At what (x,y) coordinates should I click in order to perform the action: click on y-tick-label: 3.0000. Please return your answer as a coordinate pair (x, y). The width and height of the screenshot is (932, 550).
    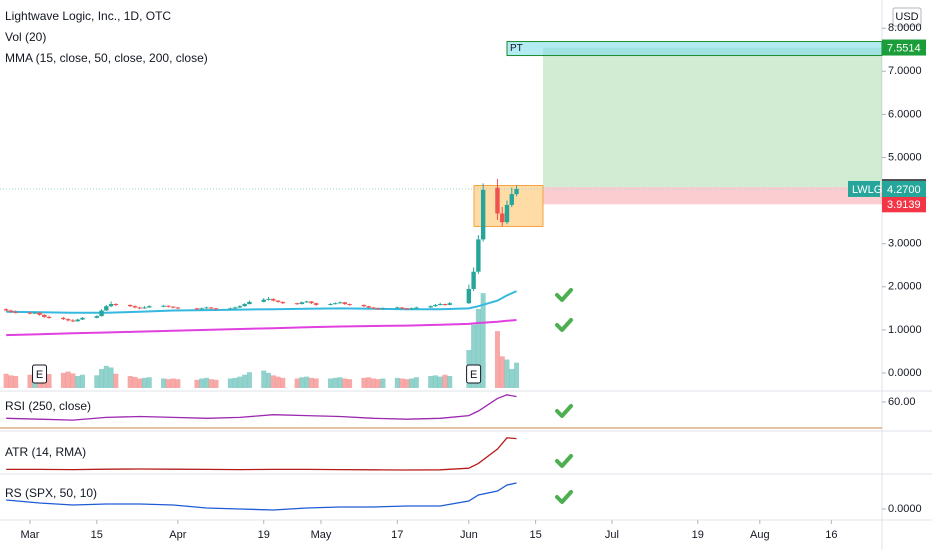
    Looking at the image, I should click on (905, 244).